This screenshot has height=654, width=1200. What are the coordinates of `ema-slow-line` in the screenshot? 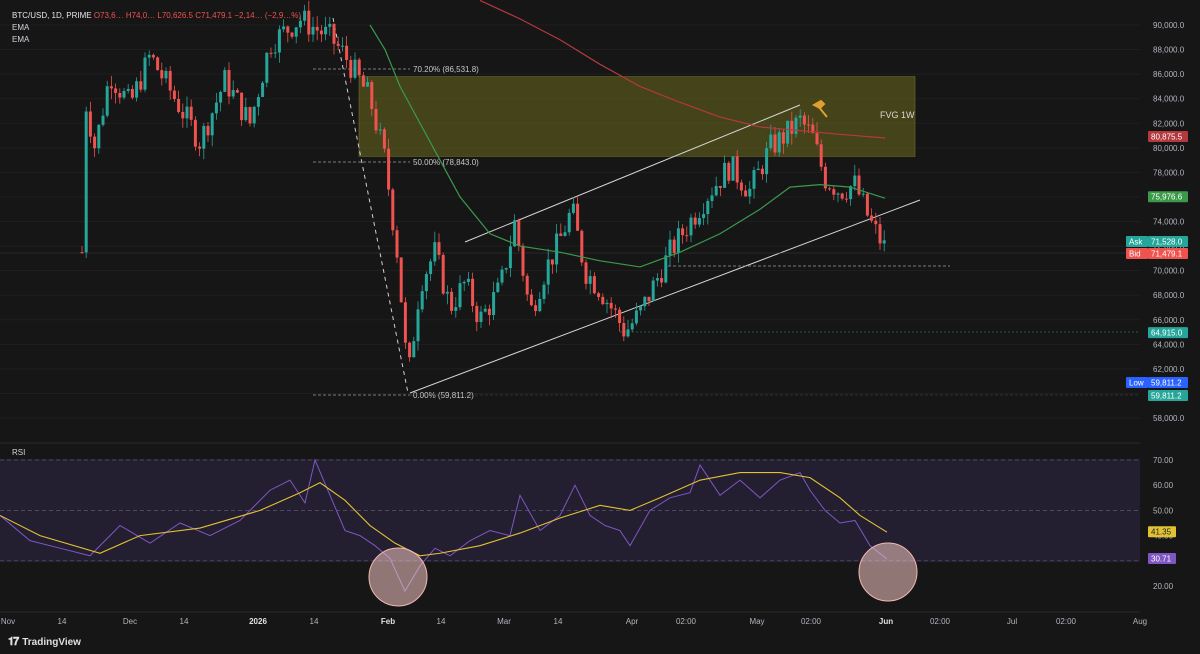 It's located at (682, 69).